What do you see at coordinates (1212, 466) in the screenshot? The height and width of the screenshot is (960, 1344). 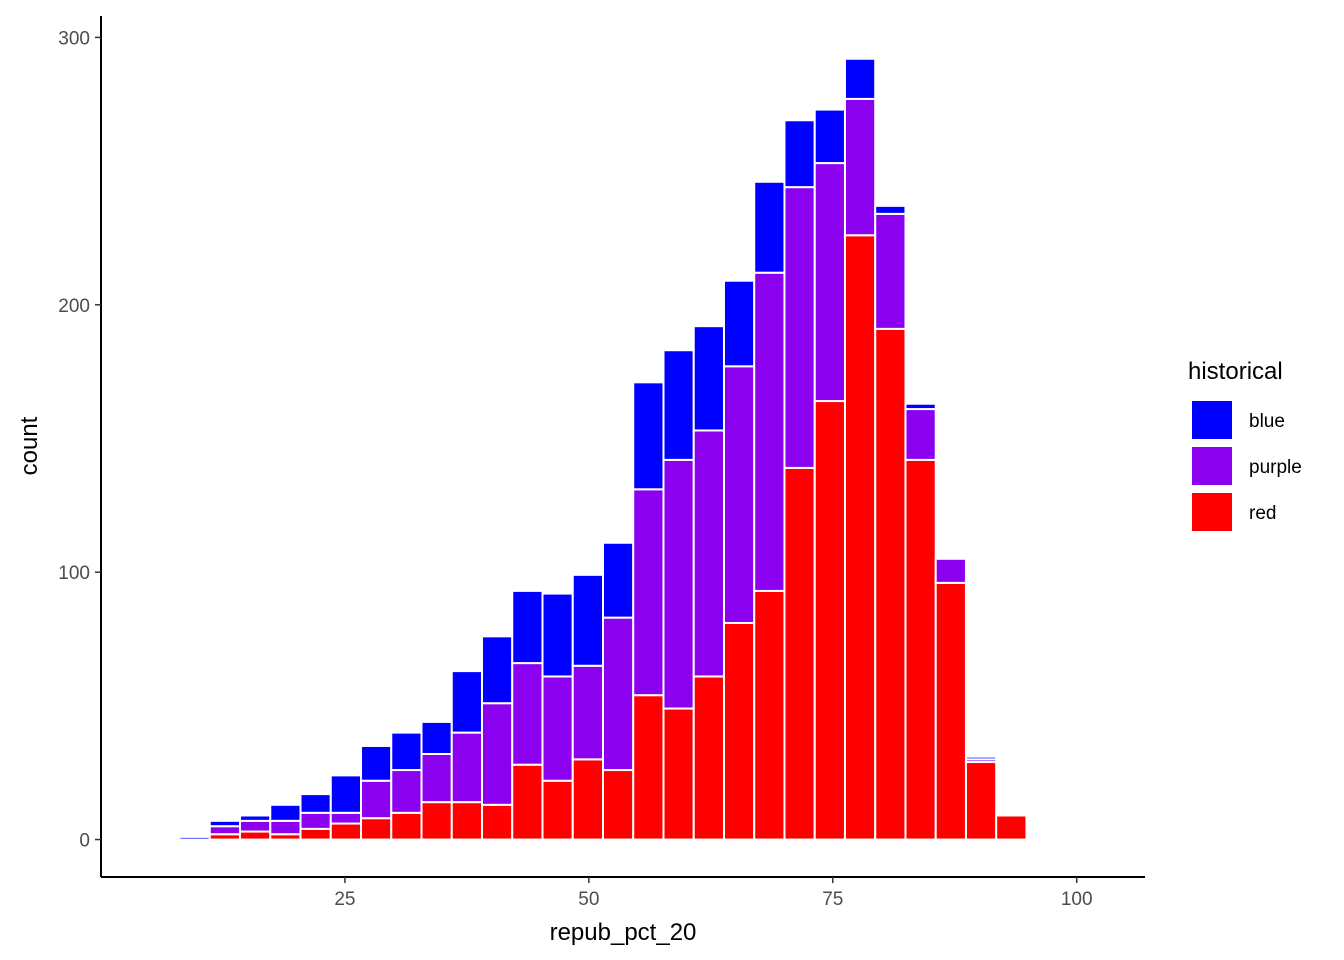 I see `legend-key-purple` at bounding box center [1212, 466].